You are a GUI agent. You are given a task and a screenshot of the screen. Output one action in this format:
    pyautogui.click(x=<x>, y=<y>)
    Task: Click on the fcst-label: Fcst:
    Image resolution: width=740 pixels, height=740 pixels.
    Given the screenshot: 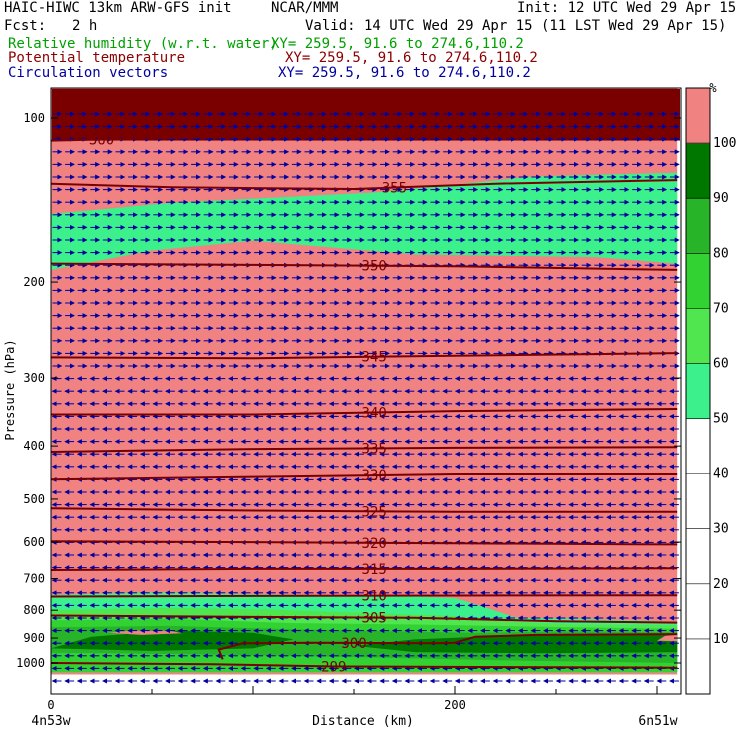 What is the action you would take?
    pyautogui.click(x=25, y=26)
    